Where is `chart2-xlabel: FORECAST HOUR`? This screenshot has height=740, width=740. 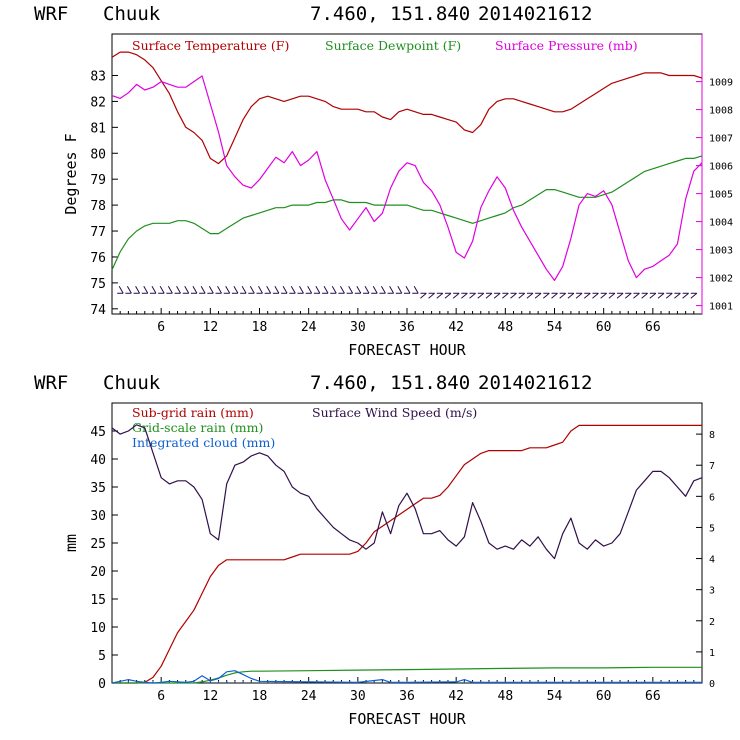 chart2-xlabel: FORECAST HOUR is located at coordinates (407, 719).